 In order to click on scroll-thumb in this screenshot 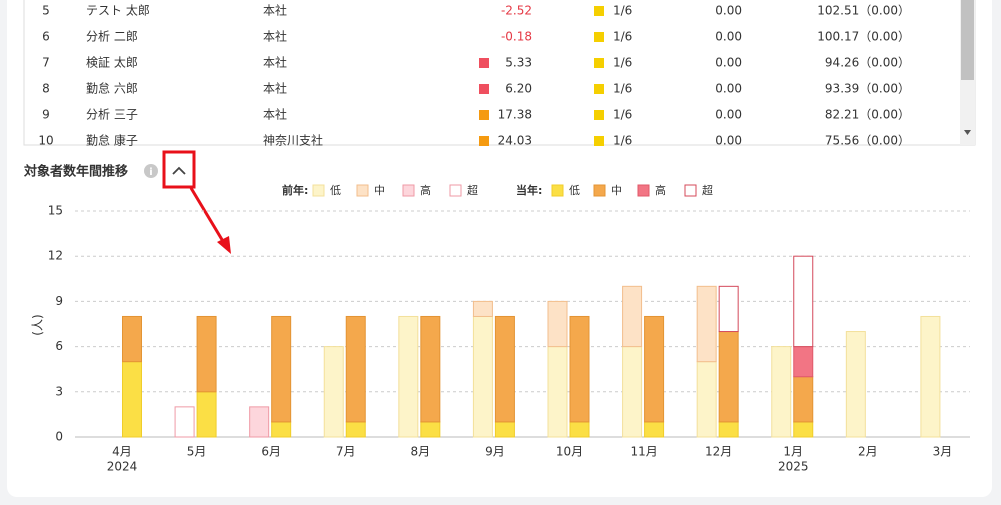, I will do `click(967, 40)`.